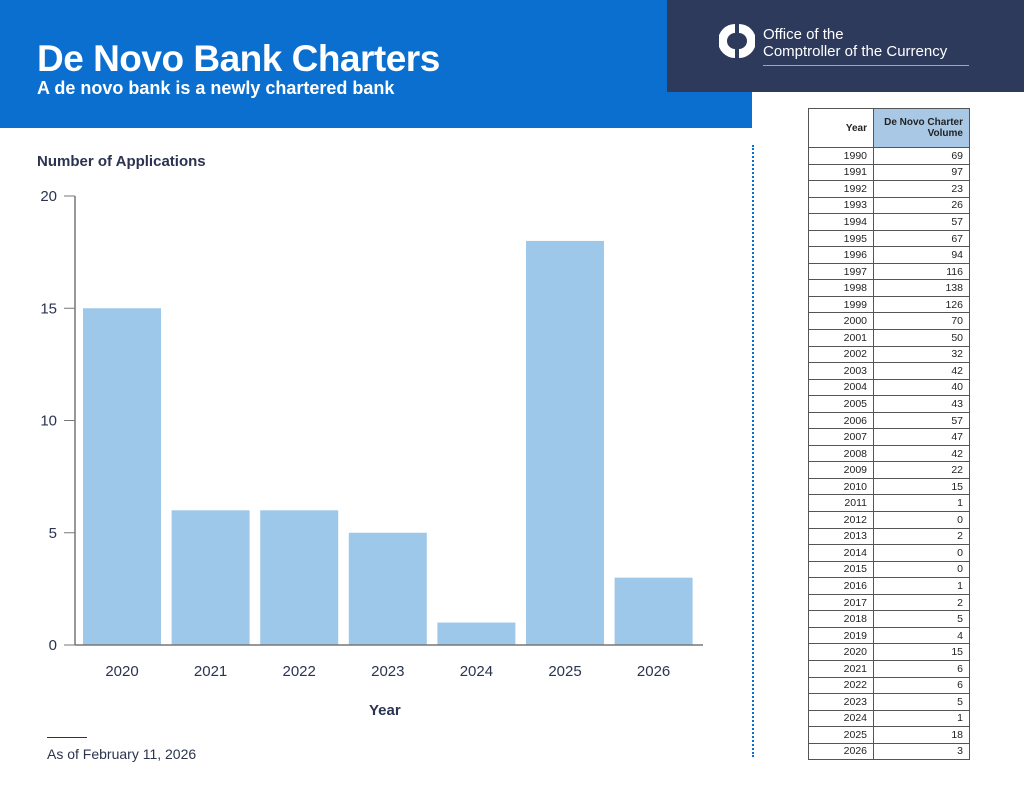 The width and height of the screenshot is (1024, 791). What do you see at coordinates (803, 34) in the screenshot?
I see `logo-line1: Office of the` at bounding box center [803, 34].